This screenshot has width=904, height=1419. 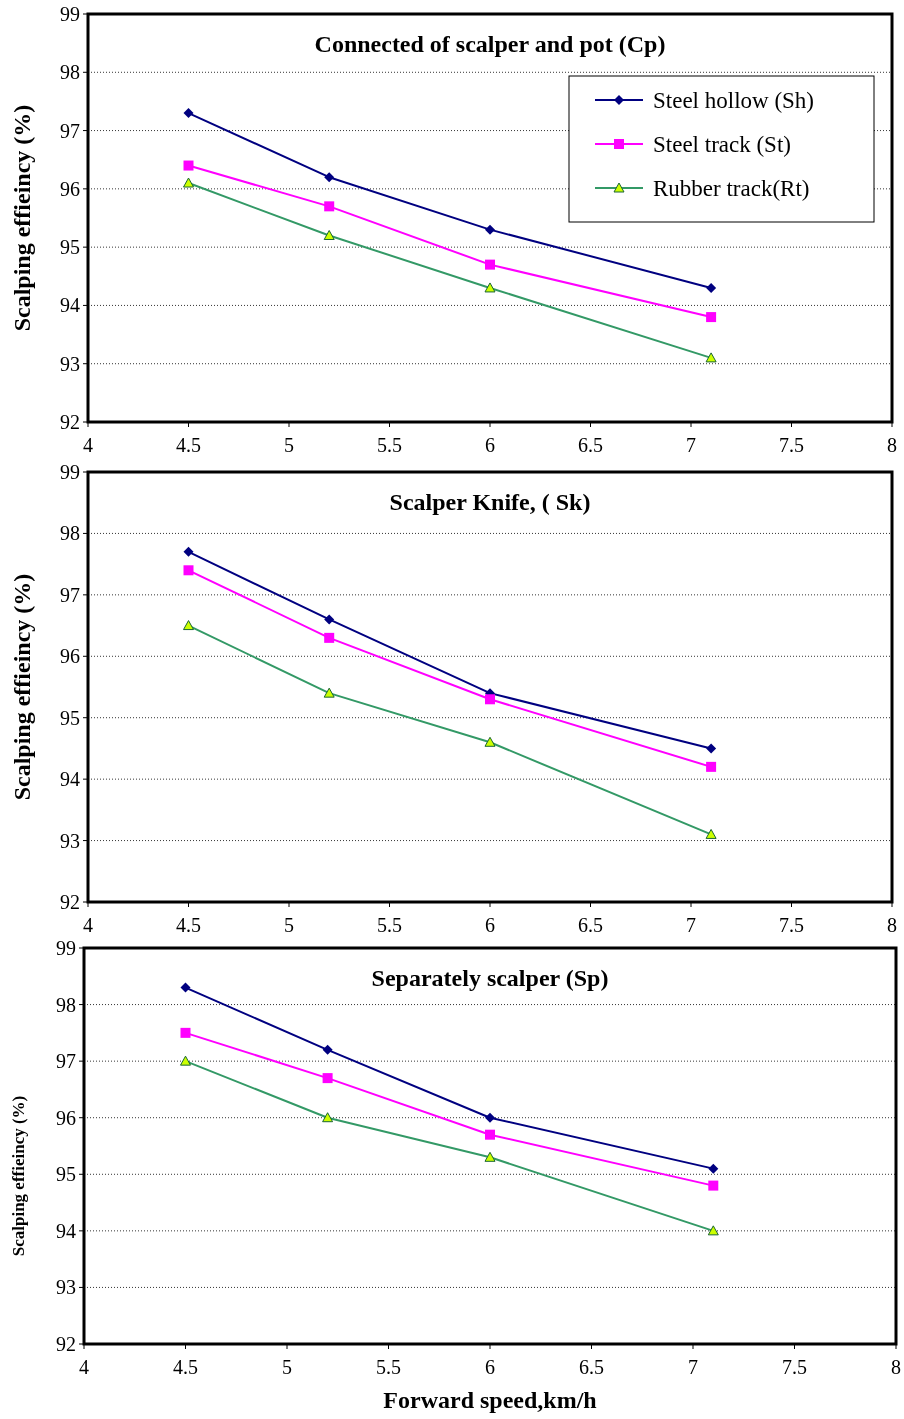 What do you see at coordinates (490, 978) in the screenshot?
I see `text: Separately scalper (Sp)` at bounding box center [490, 978].